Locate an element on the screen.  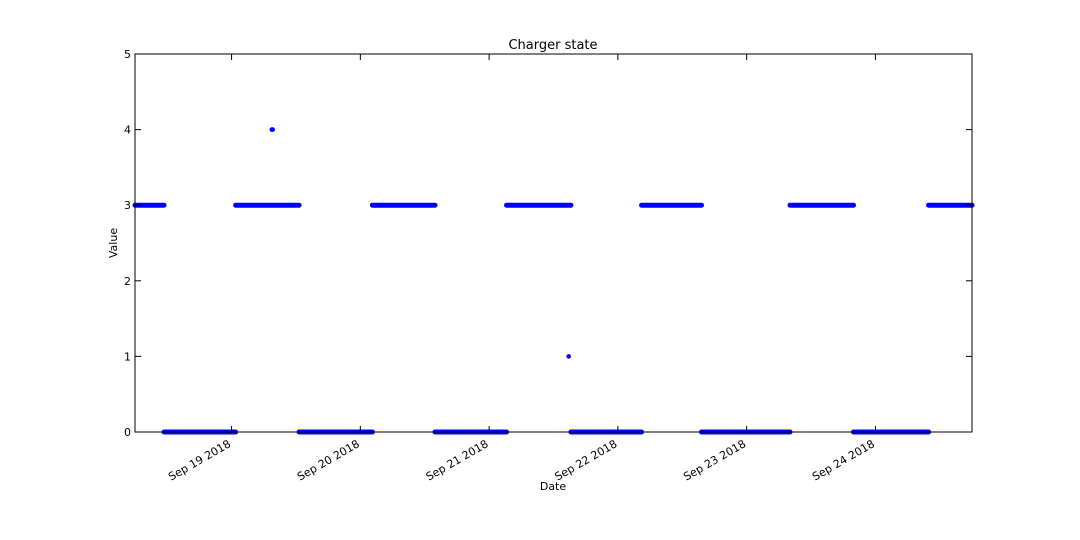
y-tick-label: 1 is located at coordinates (127, 356).